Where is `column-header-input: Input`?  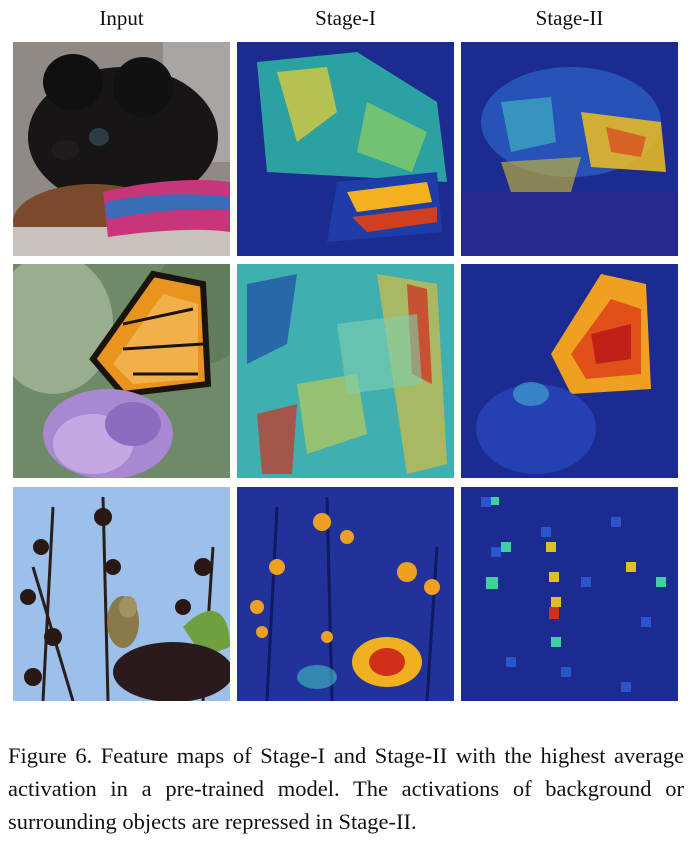
column-header-input: Input is located at coordinates (121, 18).